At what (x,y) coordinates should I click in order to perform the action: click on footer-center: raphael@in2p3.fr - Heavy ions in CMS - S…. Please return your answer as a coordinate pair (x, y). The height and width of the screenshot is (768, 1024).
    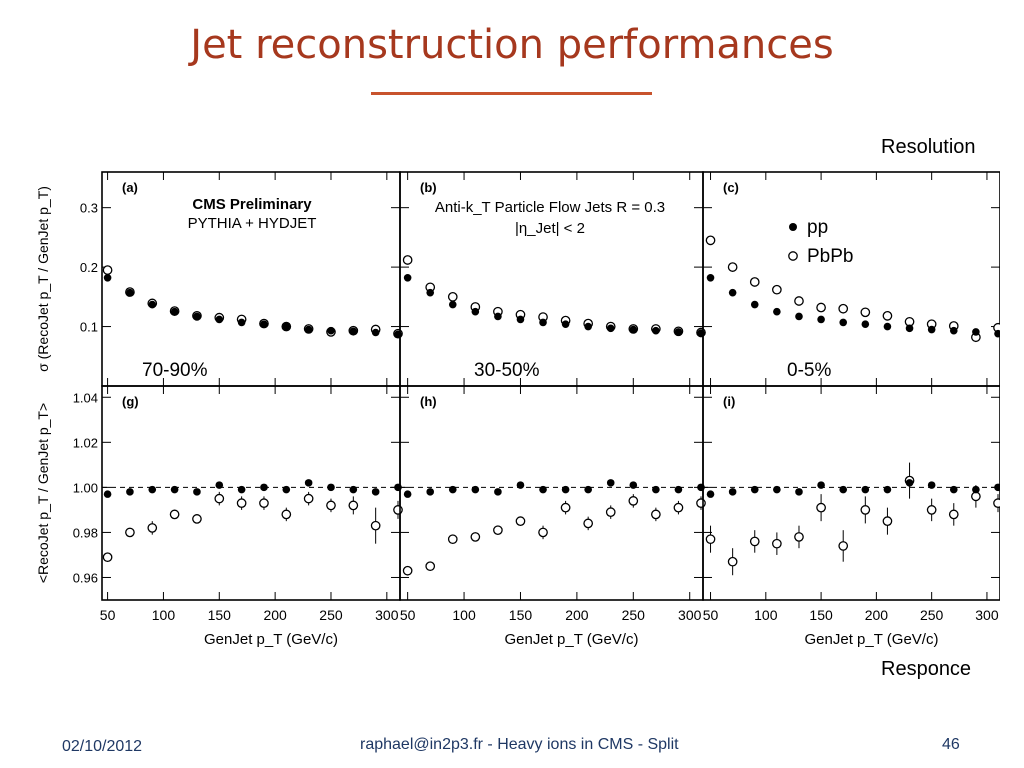
    Looking at the image, I should click on (519, 744).